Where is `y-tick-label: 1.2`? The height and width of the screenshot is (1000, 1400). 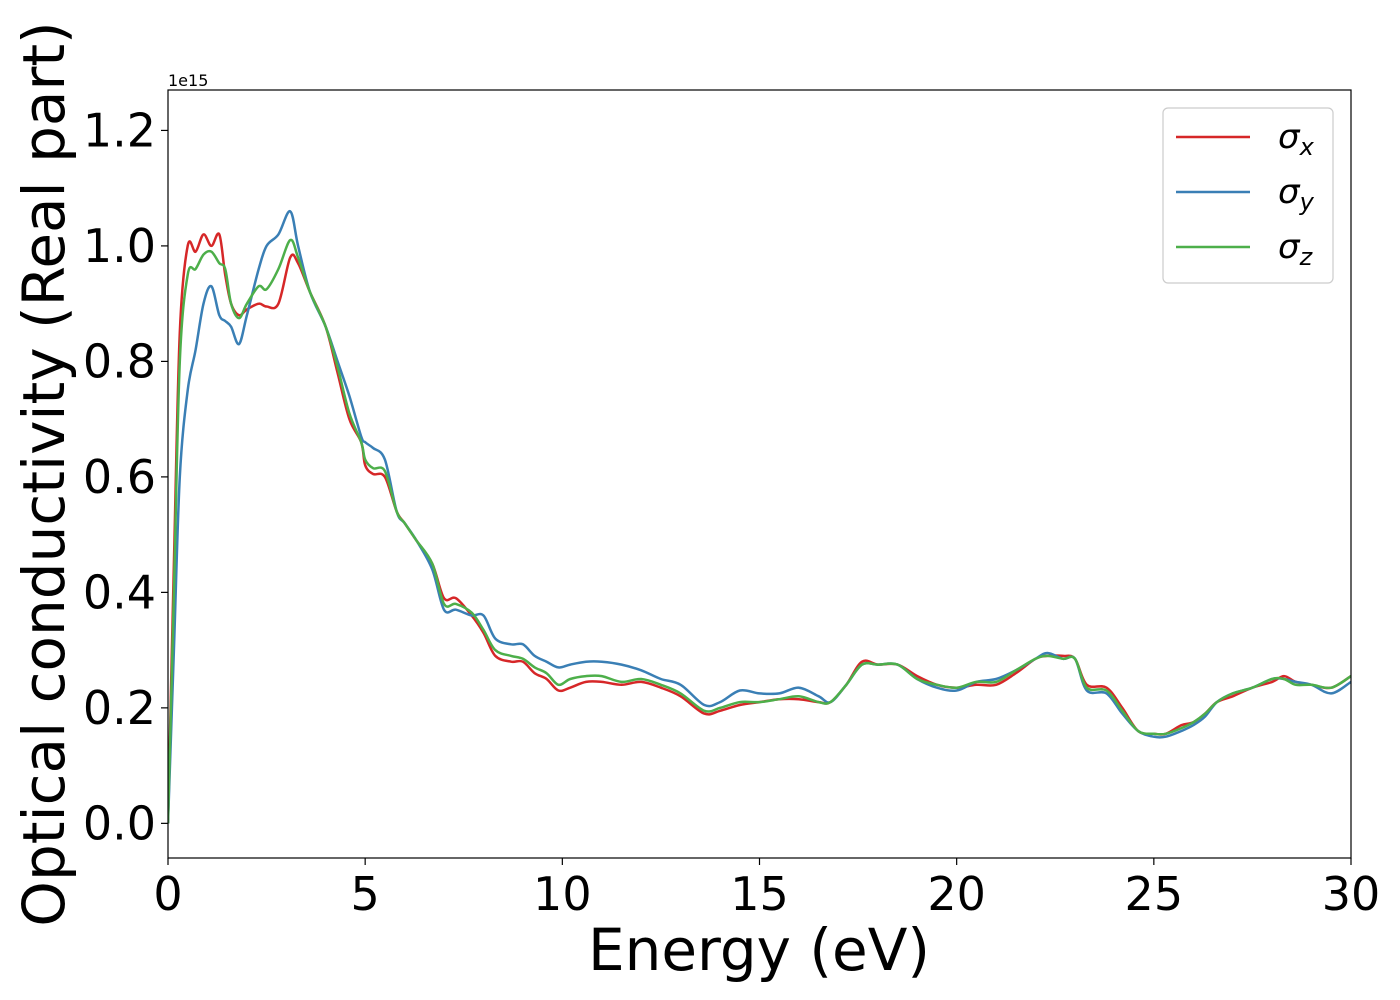 y-tick-label: 1.2 is located at coordinates (119, 130).